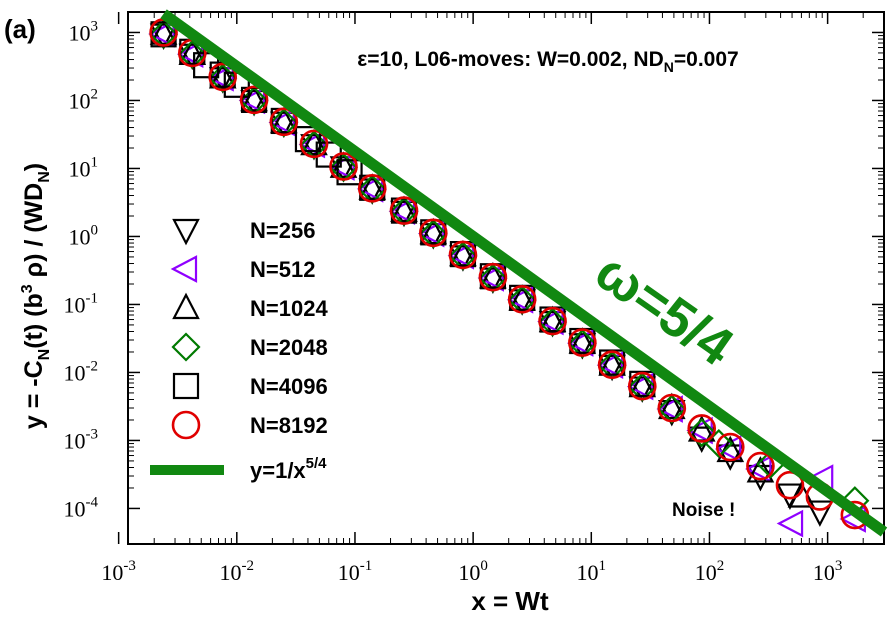 This screenshot has height=618, width=892. I want to click on y-tick-label: 10², so click(84, 99).